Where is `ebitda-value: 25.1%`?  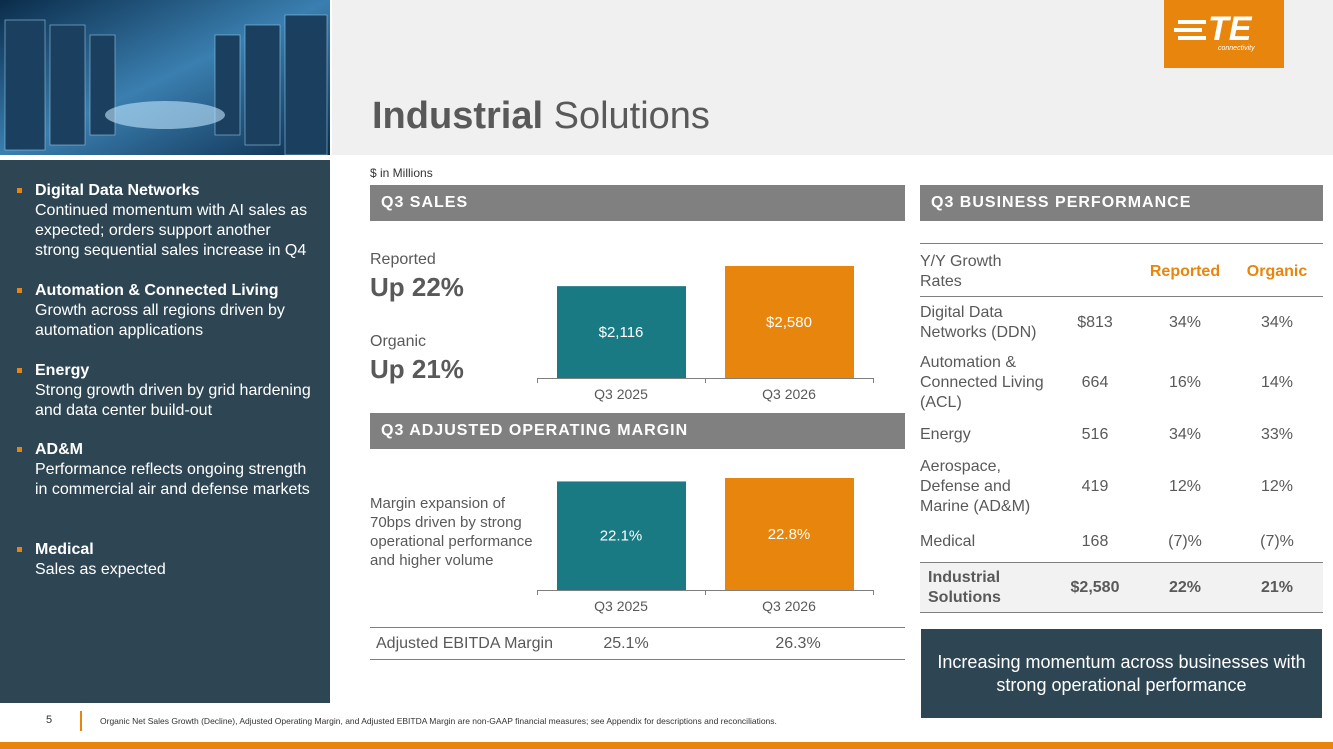
ebitda-value: 25.1% is located at coordinates (626, 643).